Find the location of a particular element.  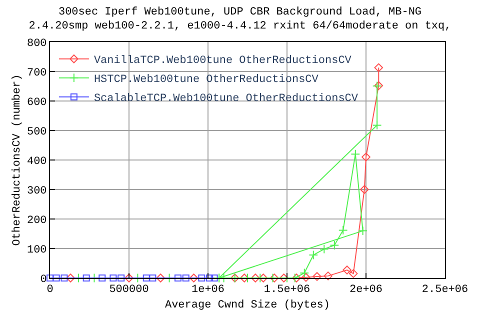

y-axis-title: OtherReductionsCV (number) is located at coordinates (18, 160).